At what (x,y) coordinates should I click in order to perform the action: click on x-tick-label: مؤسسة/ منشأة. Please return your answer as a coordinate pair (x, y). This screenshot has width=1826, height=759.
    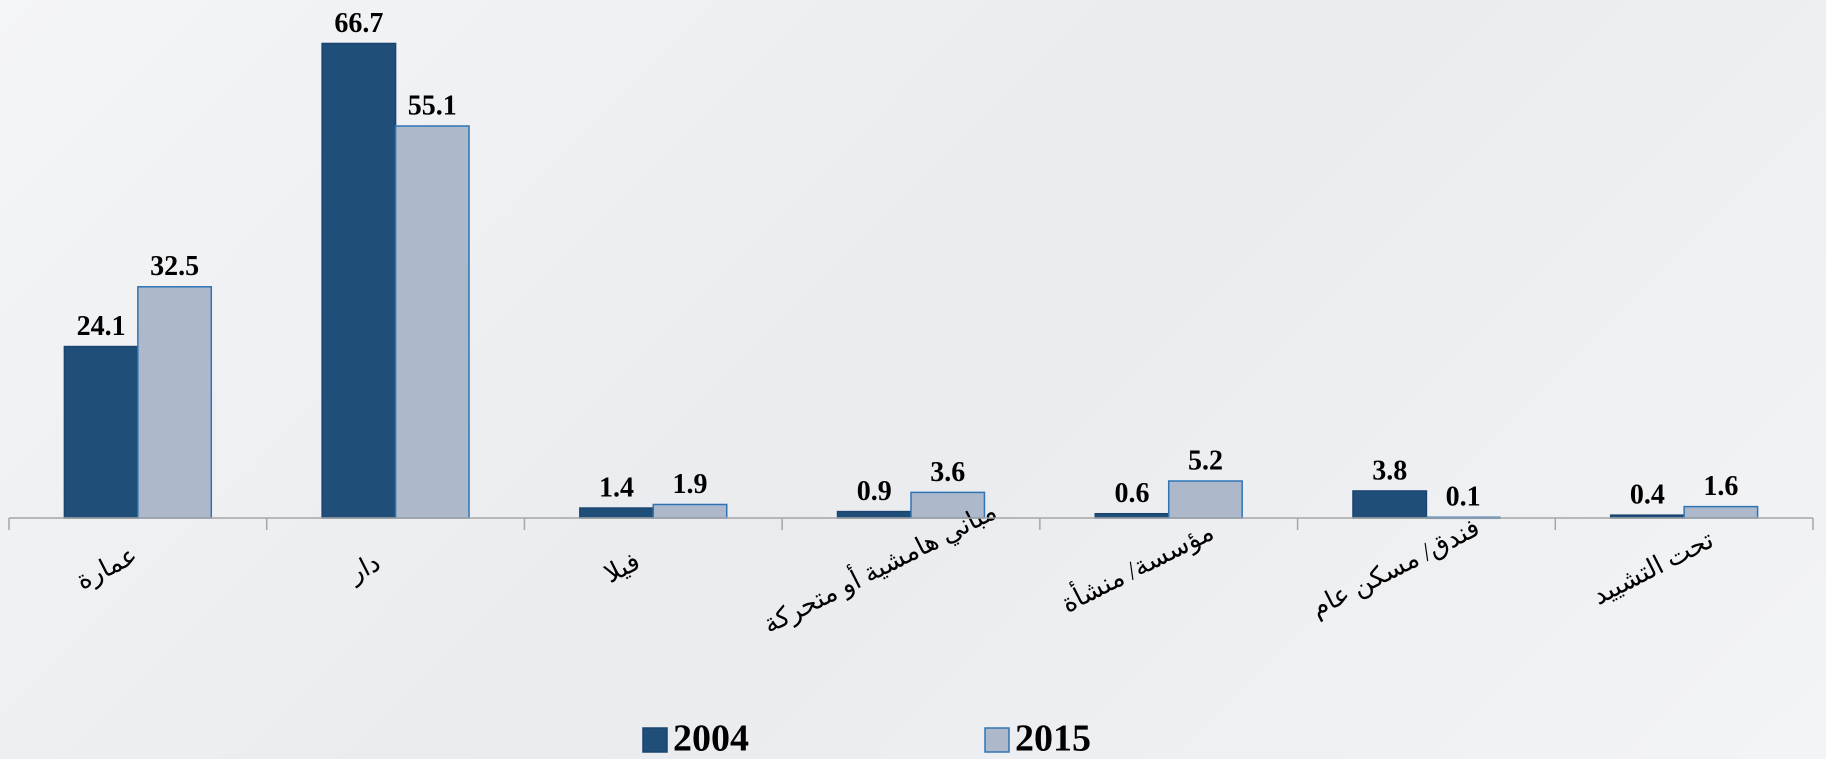
    Looking at the image, I should click on (1137, 566).